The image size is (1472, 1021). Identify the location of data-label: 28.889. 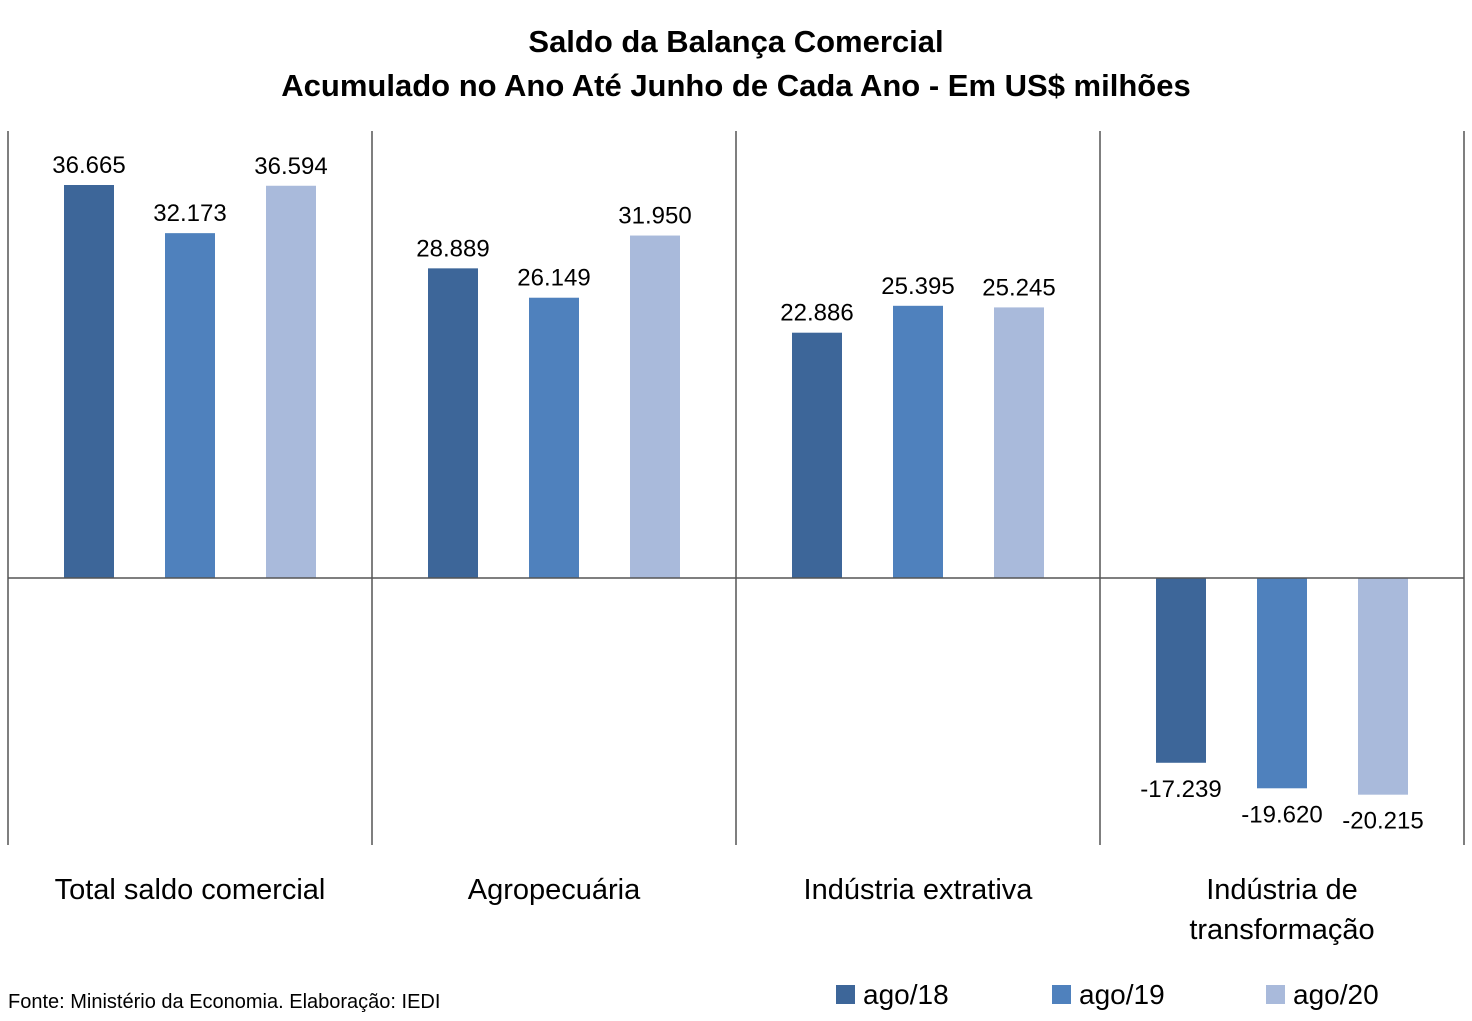
(452, 248).